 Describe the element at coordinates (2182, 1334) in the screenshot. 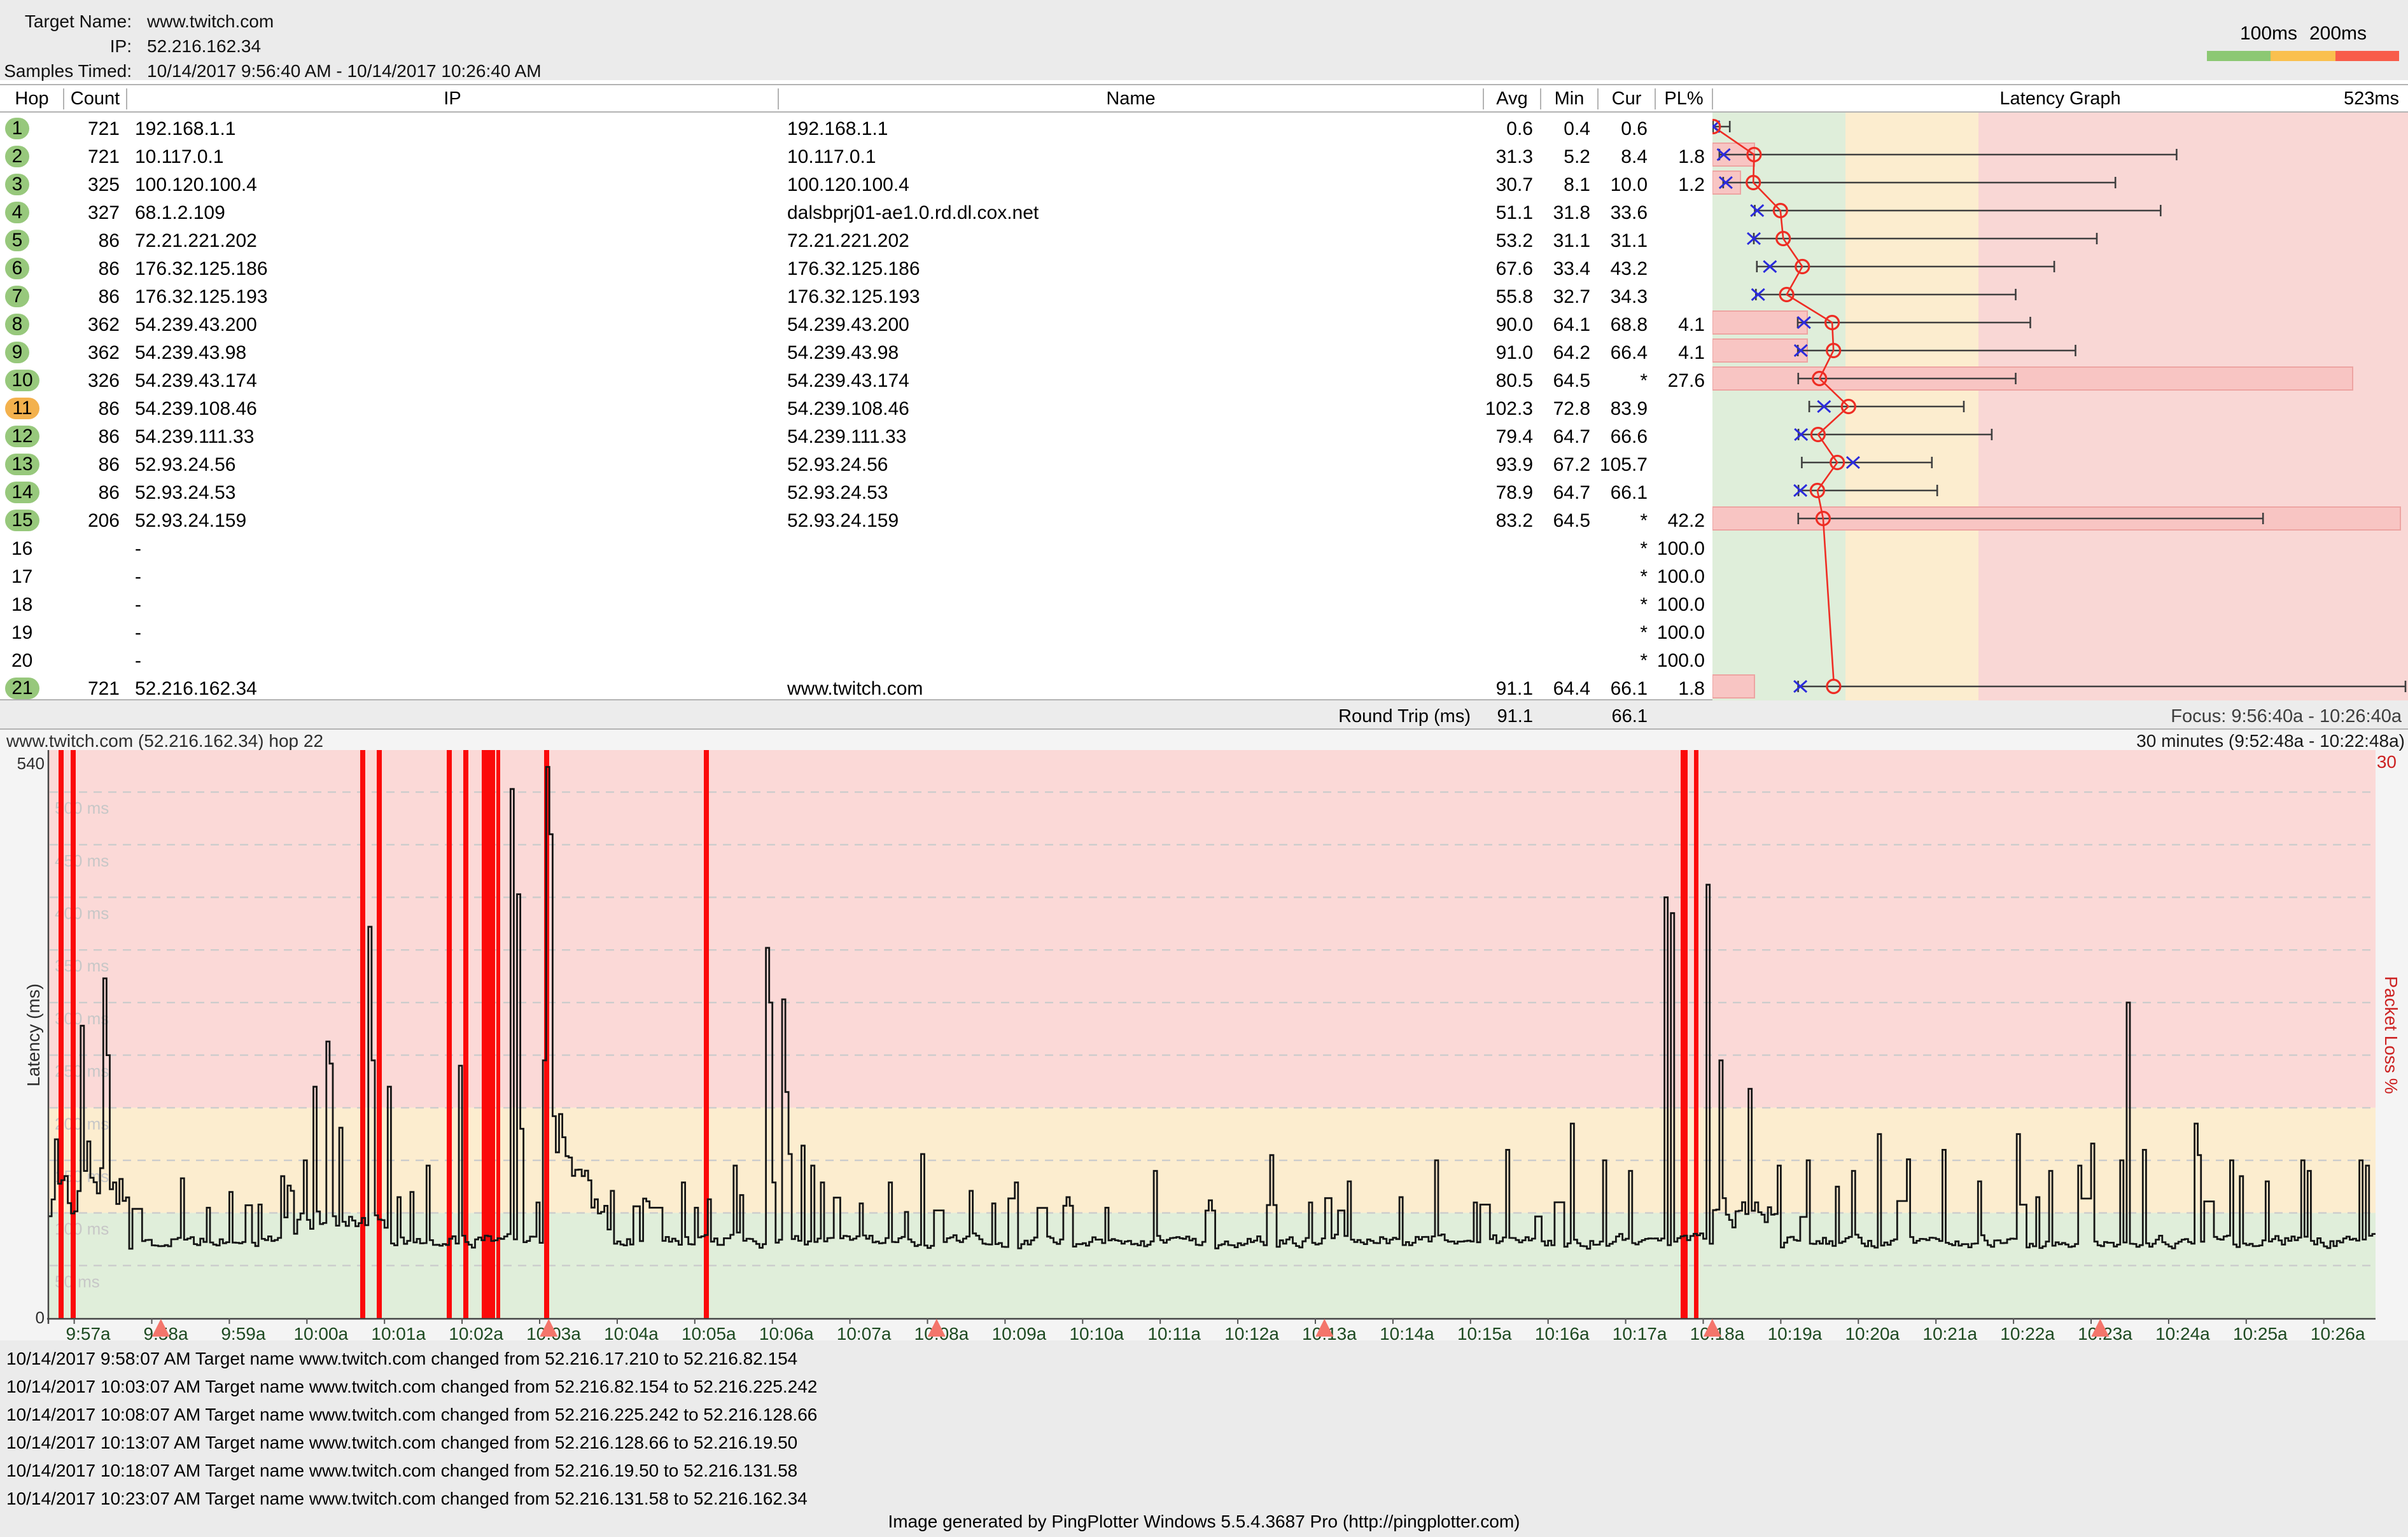

I see `svg-text: 10:24a` at that location.